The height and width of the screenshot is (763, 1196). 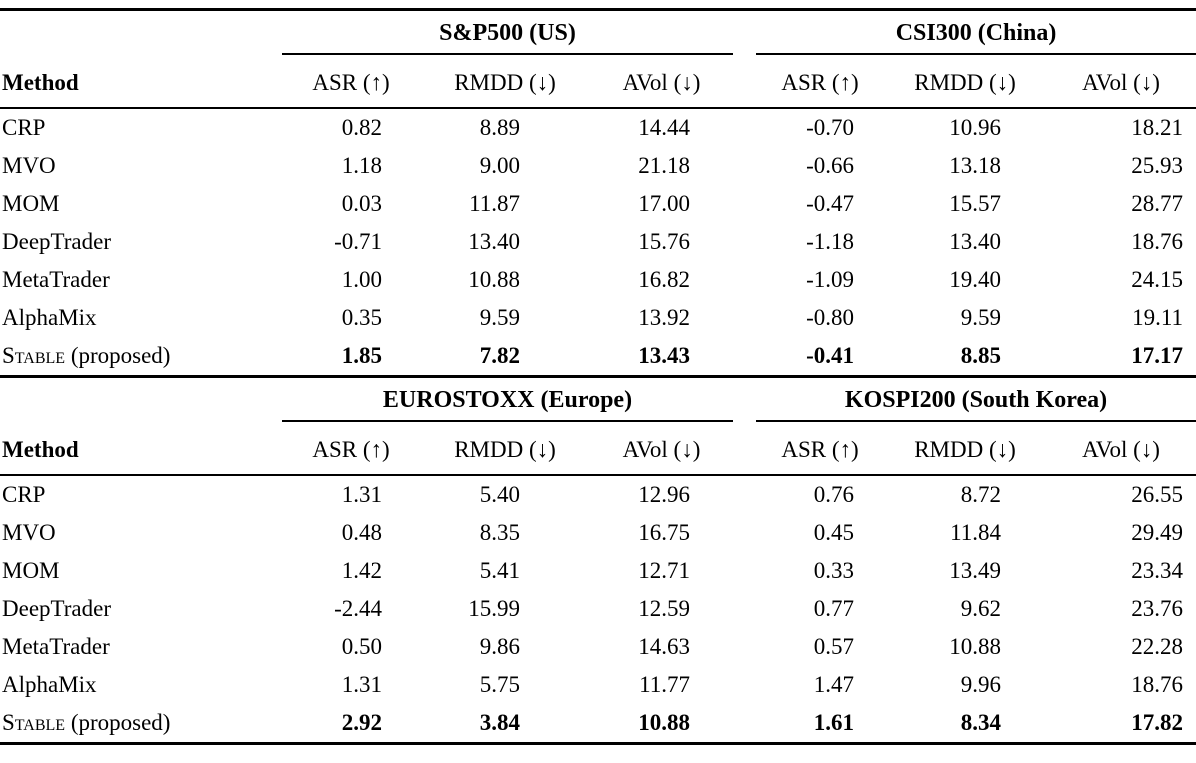 I want to click on metric-value-cell: 0.35, so click(x=361, y=317).